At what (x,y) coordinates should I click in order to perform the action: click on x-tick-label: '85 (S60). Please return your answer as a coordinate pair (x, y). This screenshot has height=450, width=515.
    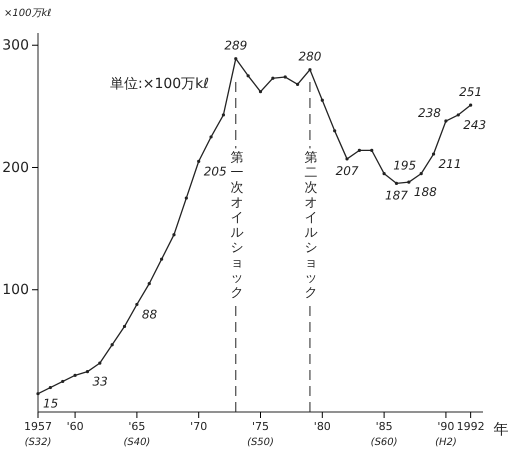
    Looking at the image, I should click on (384, 434).